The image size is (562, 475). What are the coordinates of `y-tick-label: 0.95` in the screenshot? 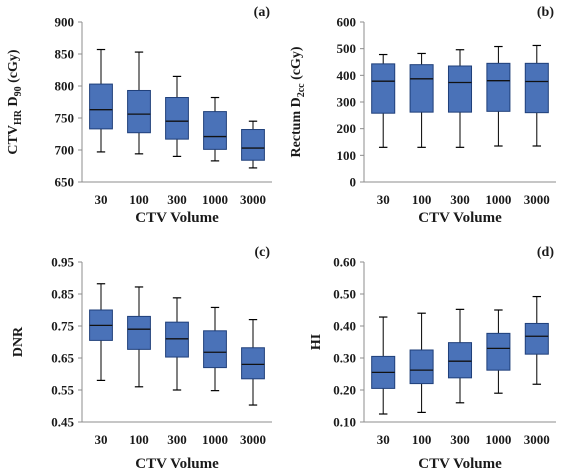 It's located at (62, 262).